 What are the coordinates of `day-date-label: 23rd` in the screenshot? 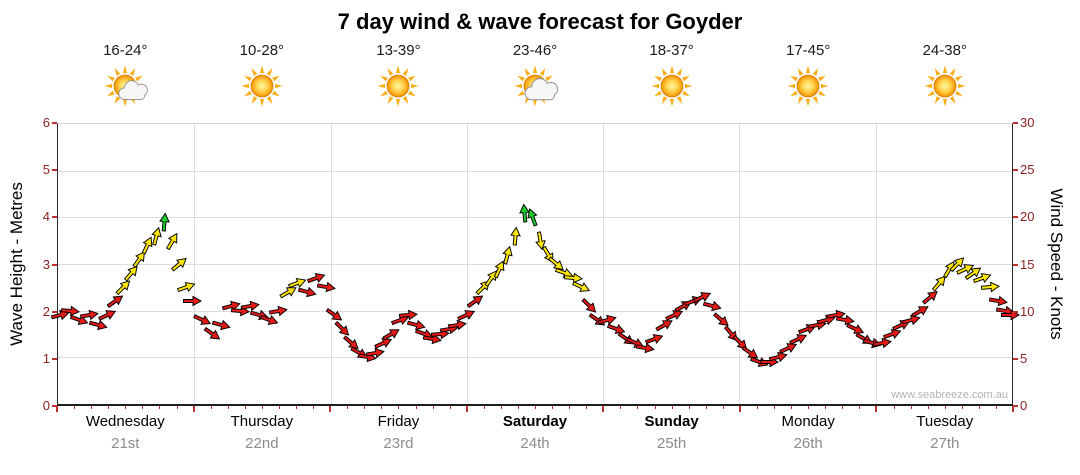 It's located at (398, 443).